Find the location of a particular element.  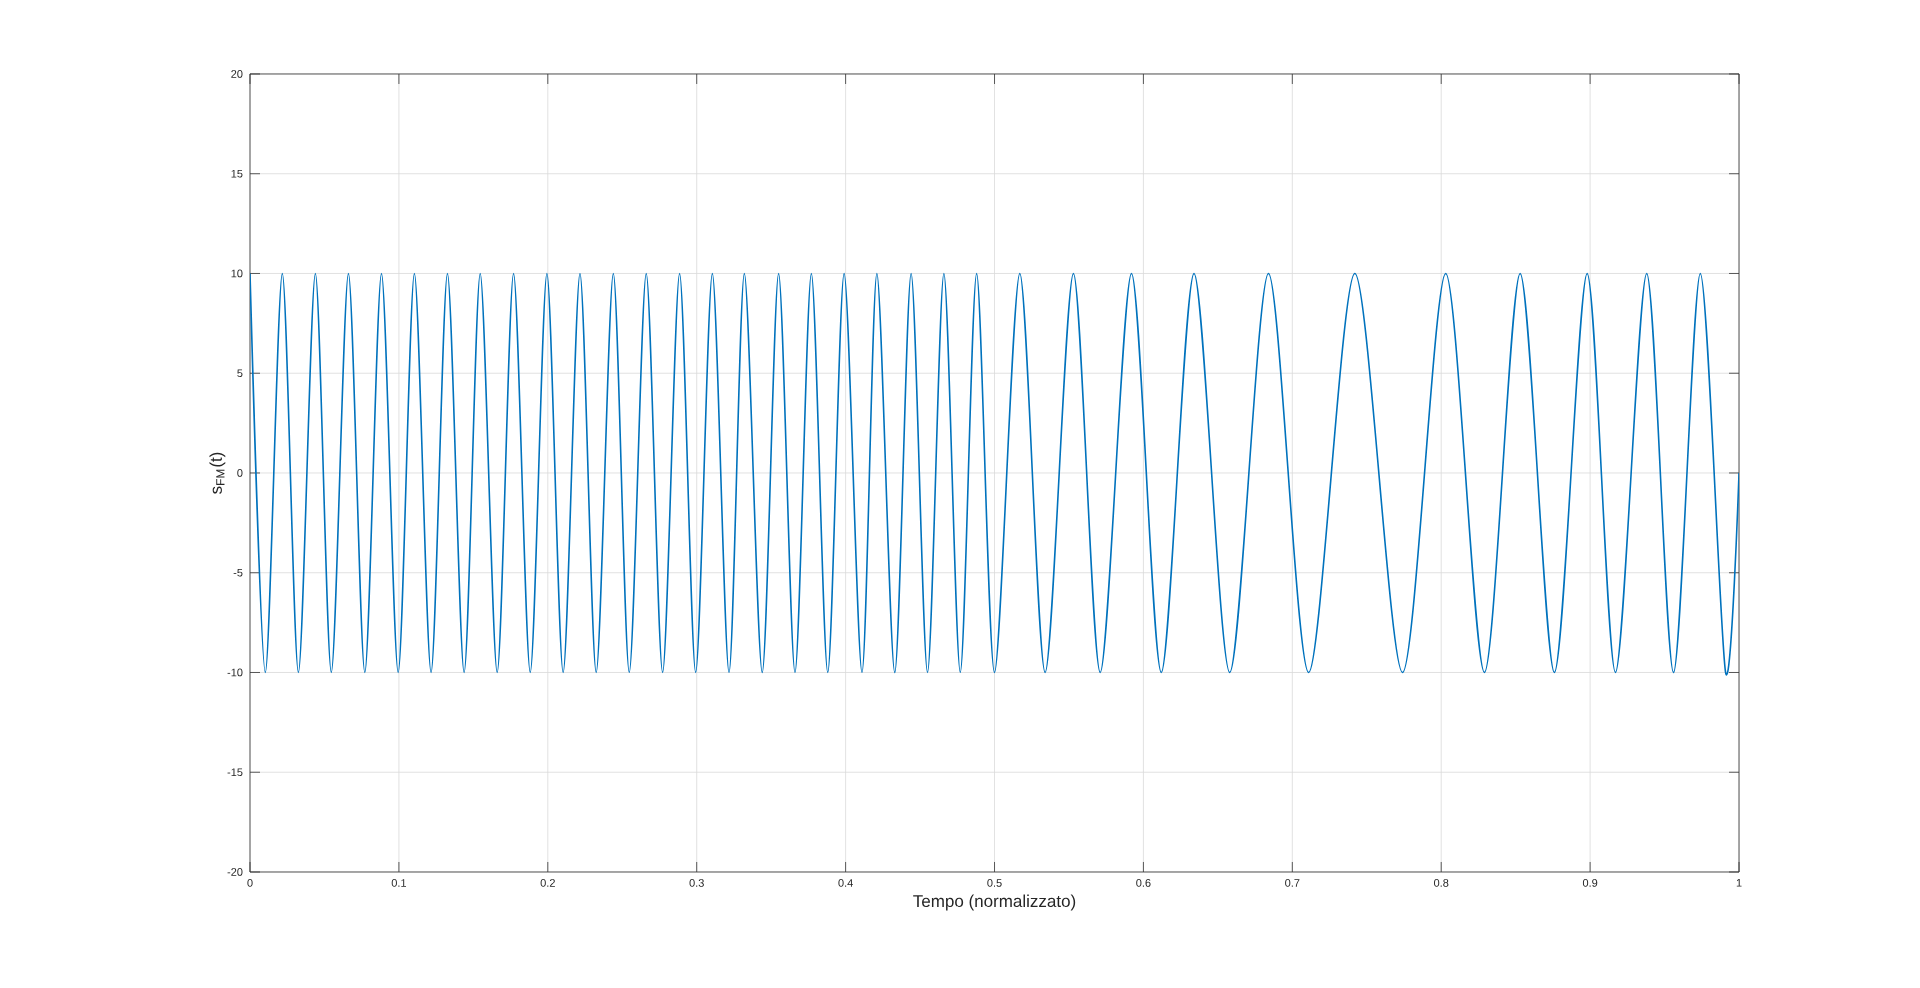

y-tick-label: 15 is located at coordinates (237, 173).